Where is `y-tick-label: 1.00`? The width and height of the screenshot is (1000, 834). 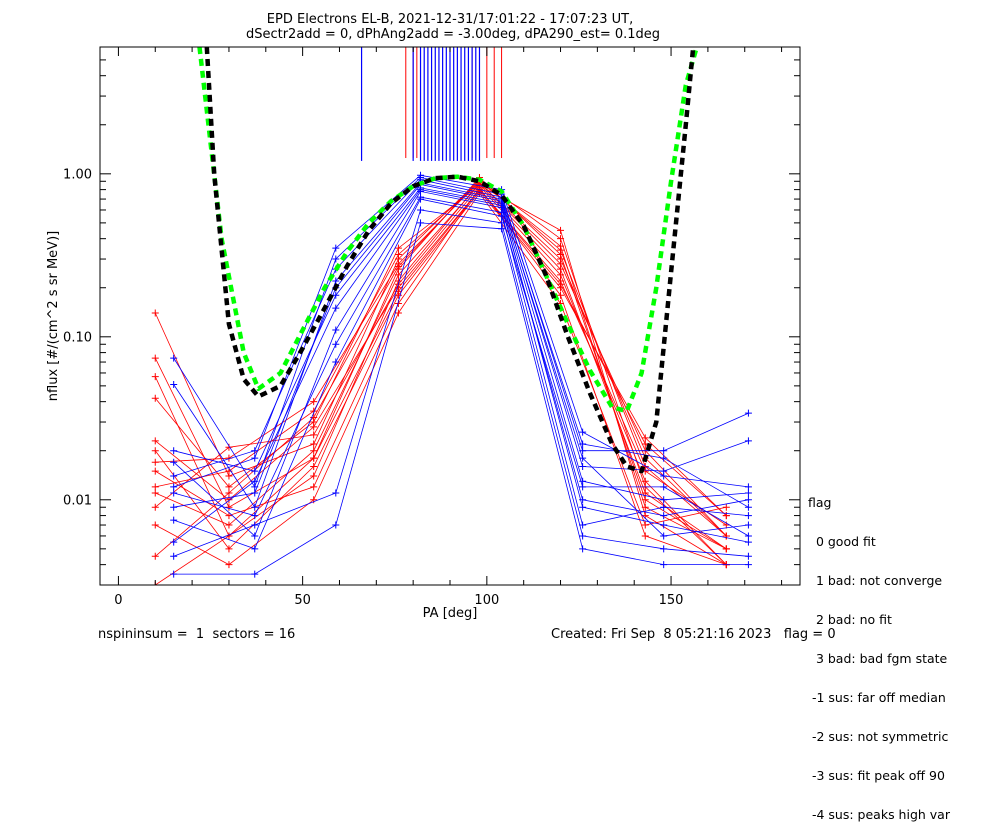
y-tick-label: 1.00 is located at coordinates (77, 174).